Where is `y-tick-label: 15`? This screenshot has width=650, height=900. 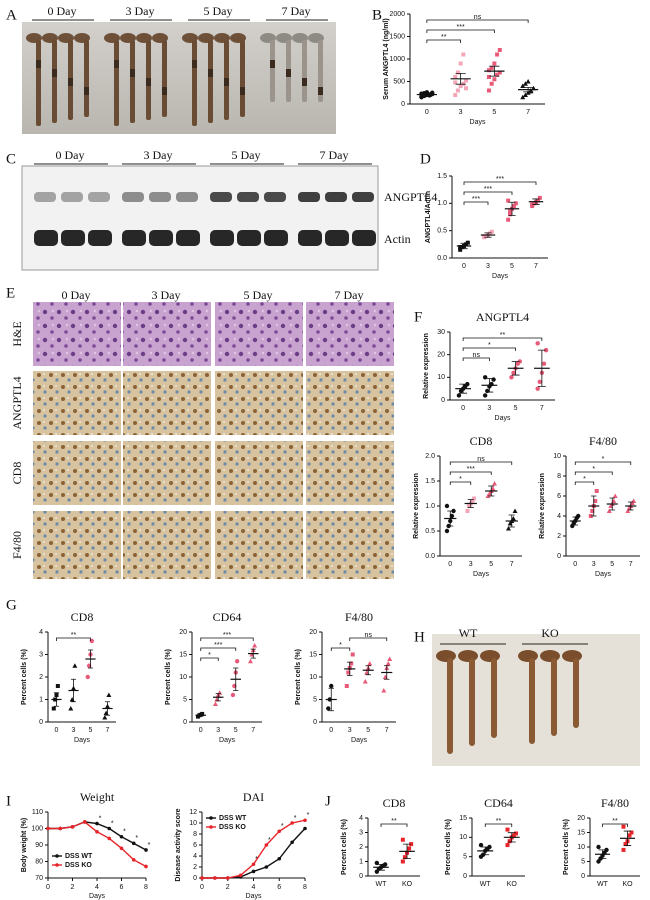 y-tick-label: 15 is located at coordinates (463, 818).